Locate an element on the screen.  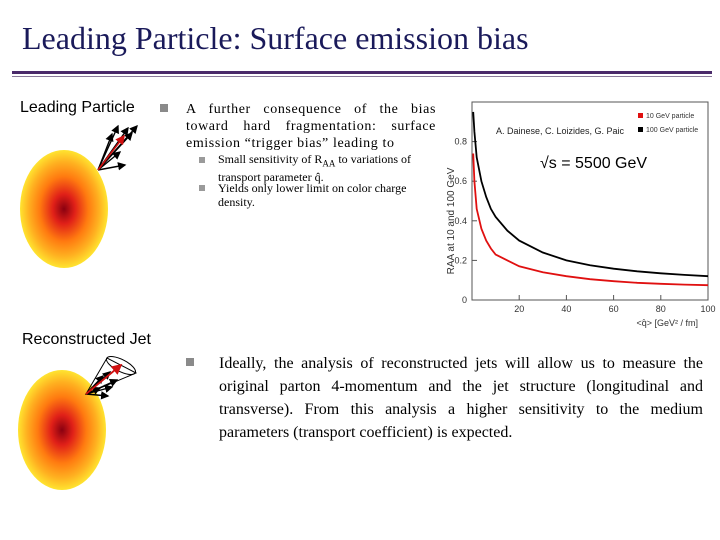
sub-bullet-sensitivity-post: to variations of transport parameter q̂. is located at coordinates (314, 168).